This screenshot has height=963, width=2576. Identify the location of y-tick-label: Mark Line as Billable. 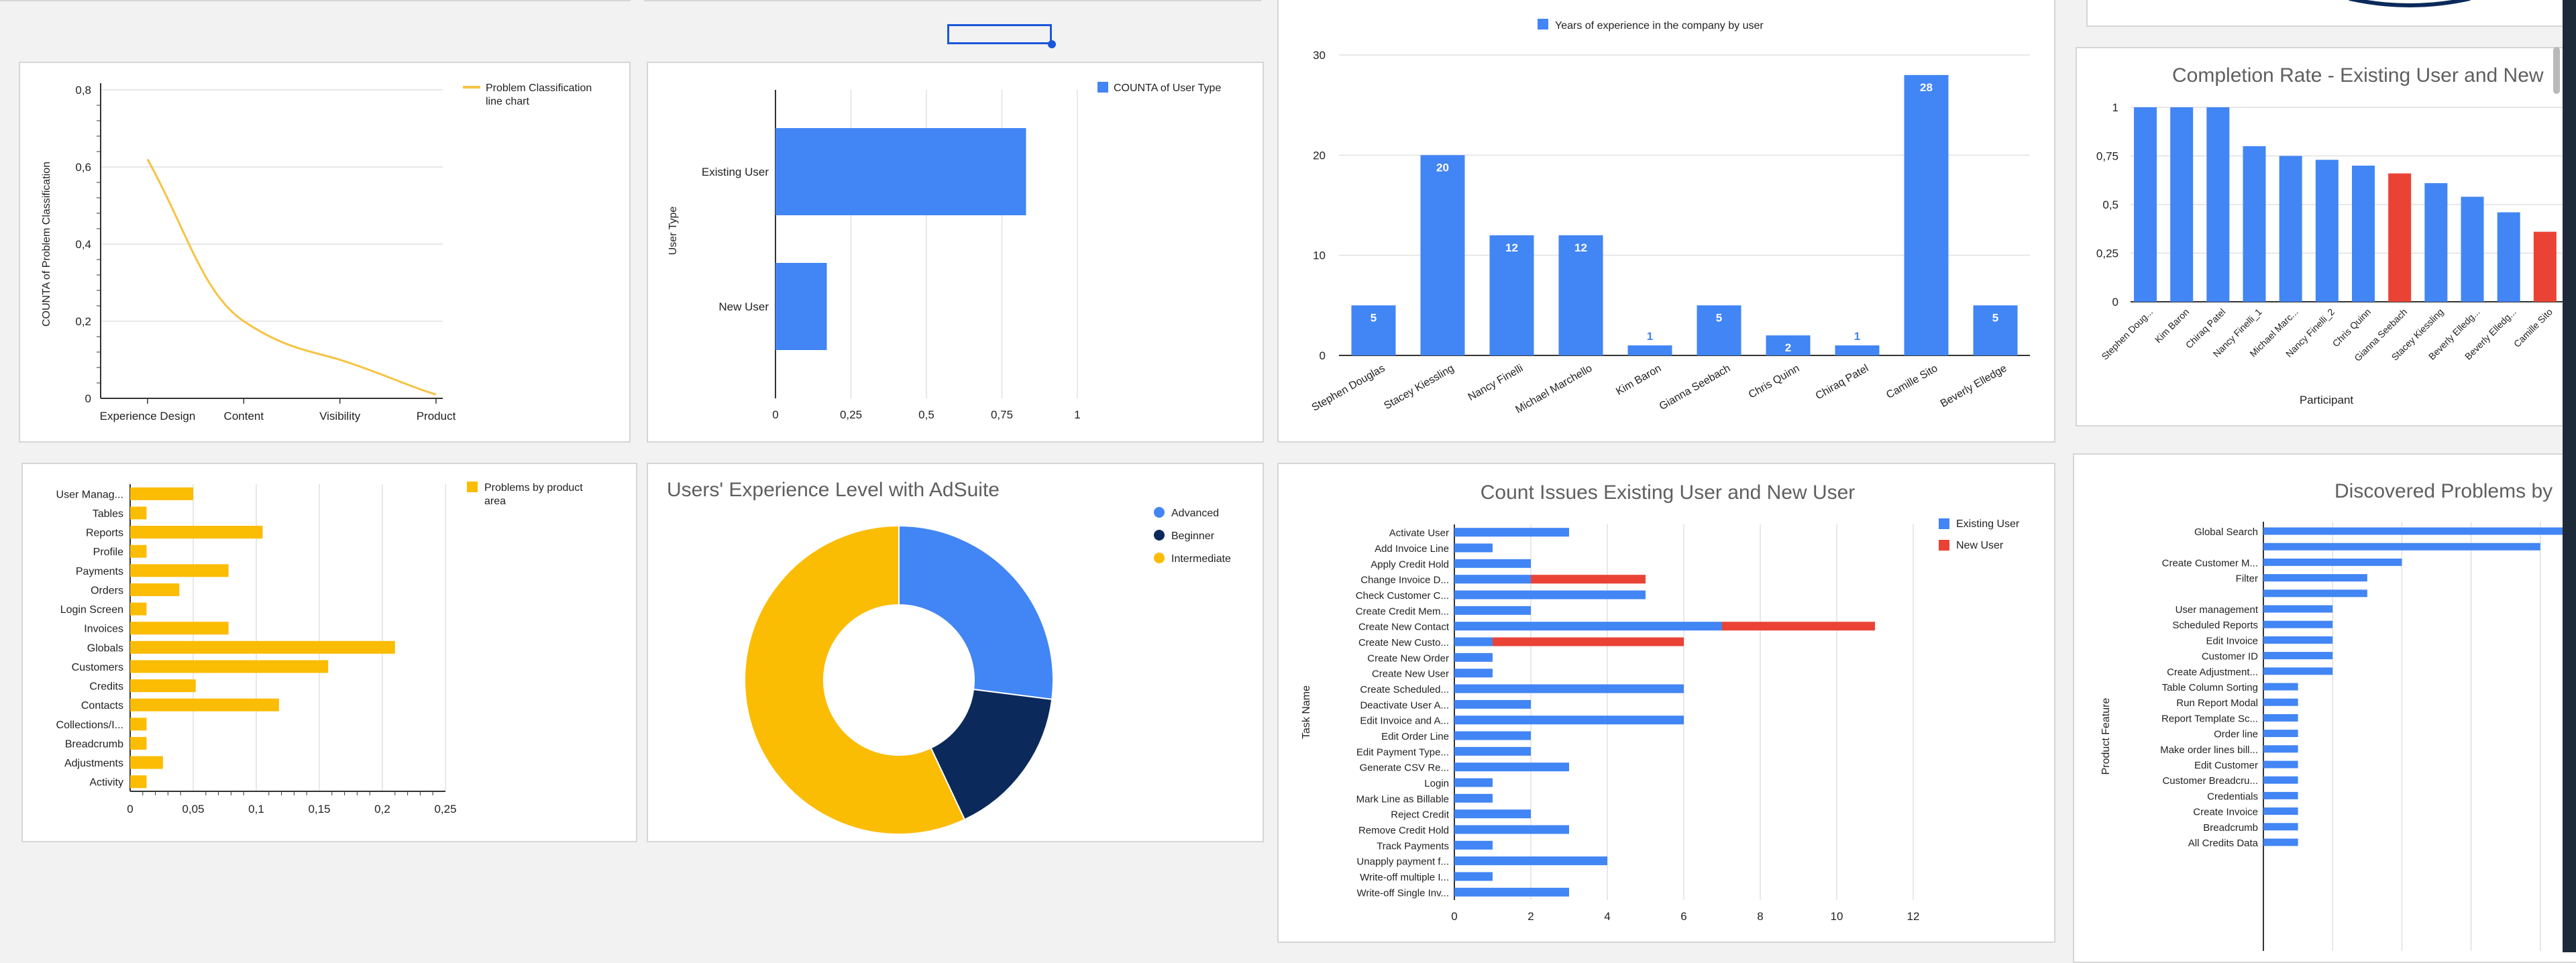
(1402, 799).